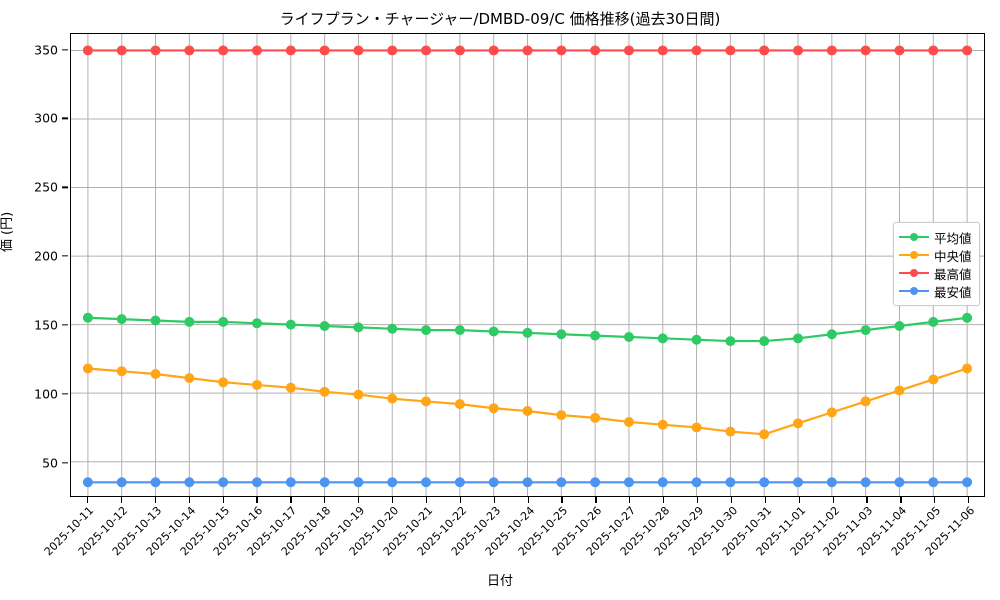 The image size is (1000, 600). Describe the element at coordinates (953, 274) in the screenshot. I see `legend-label: 最高値` at that location.